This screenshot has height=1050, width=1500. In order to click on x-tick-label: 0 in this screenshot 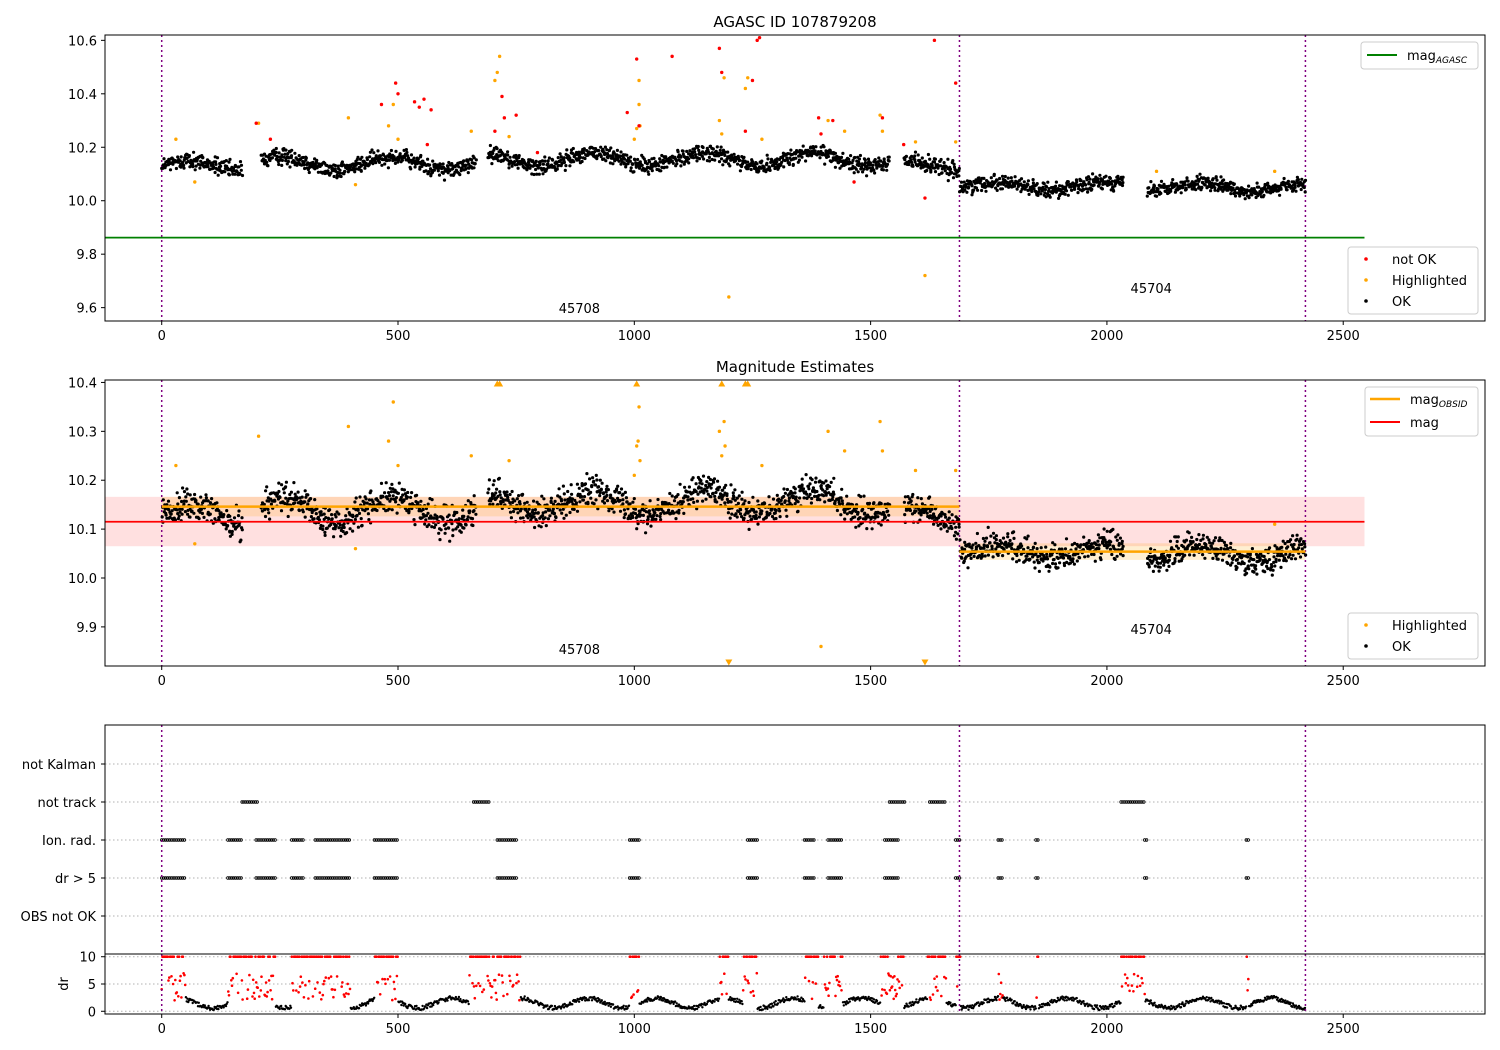, I will do `click(162, 681)`.